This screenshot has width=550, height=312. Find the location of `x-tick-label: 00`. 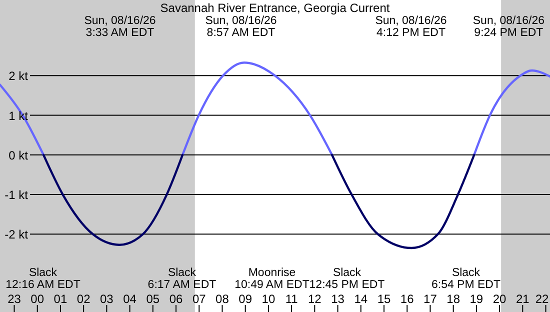

x-tick-label: 00 is located at coordinates (37, 299).